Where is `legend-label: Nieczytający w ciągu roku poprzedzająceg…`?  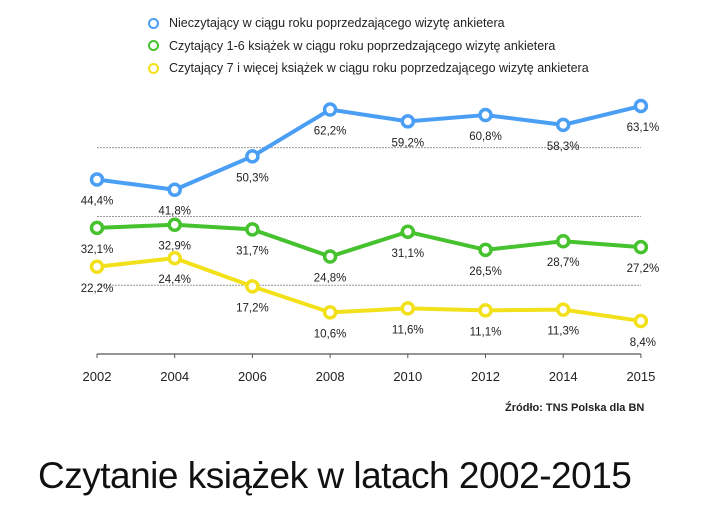
legend-label: Nieczytający w ciągu roku poprzedzająceg… is located at coordinates (337, 23).